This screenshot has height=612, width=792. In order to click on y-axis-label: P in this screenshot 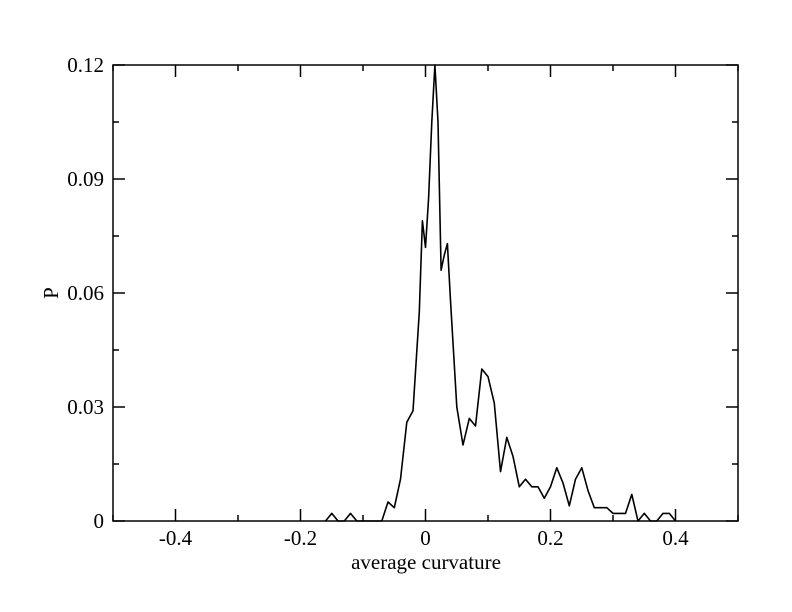, I will do `click(51, 293)`.